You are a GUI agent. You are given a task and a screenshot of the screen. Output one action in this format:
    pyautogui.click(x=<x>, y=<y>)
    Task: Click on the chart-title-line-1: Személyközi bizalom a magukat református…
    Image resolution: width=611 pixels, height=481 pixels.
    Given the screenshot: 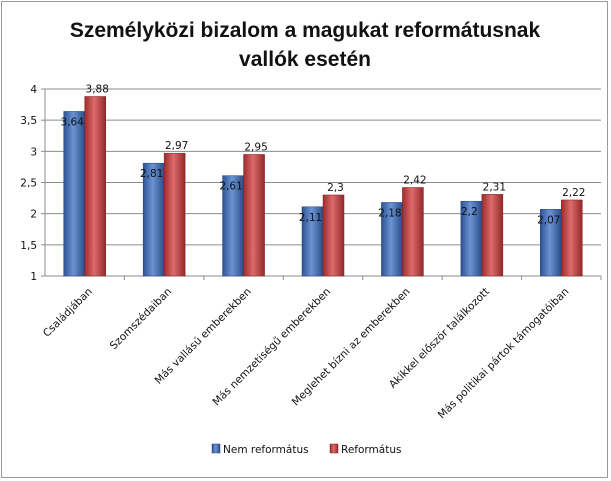 What is the action you would take?
    pyautogui.click(x=305, y=30)
    